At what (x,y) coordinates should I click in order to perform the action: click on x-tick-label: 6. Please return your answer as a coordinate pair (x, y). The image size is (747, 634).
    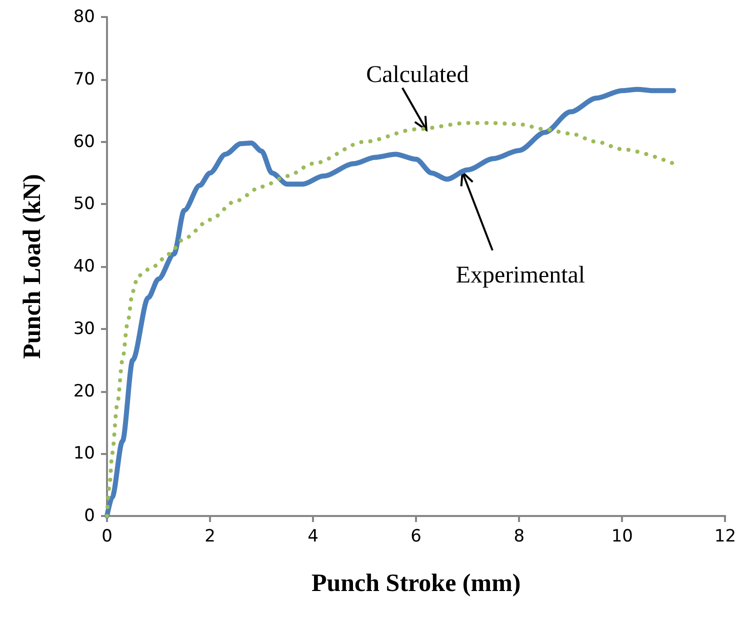
    Looking at the image, I should click on (416, 536).